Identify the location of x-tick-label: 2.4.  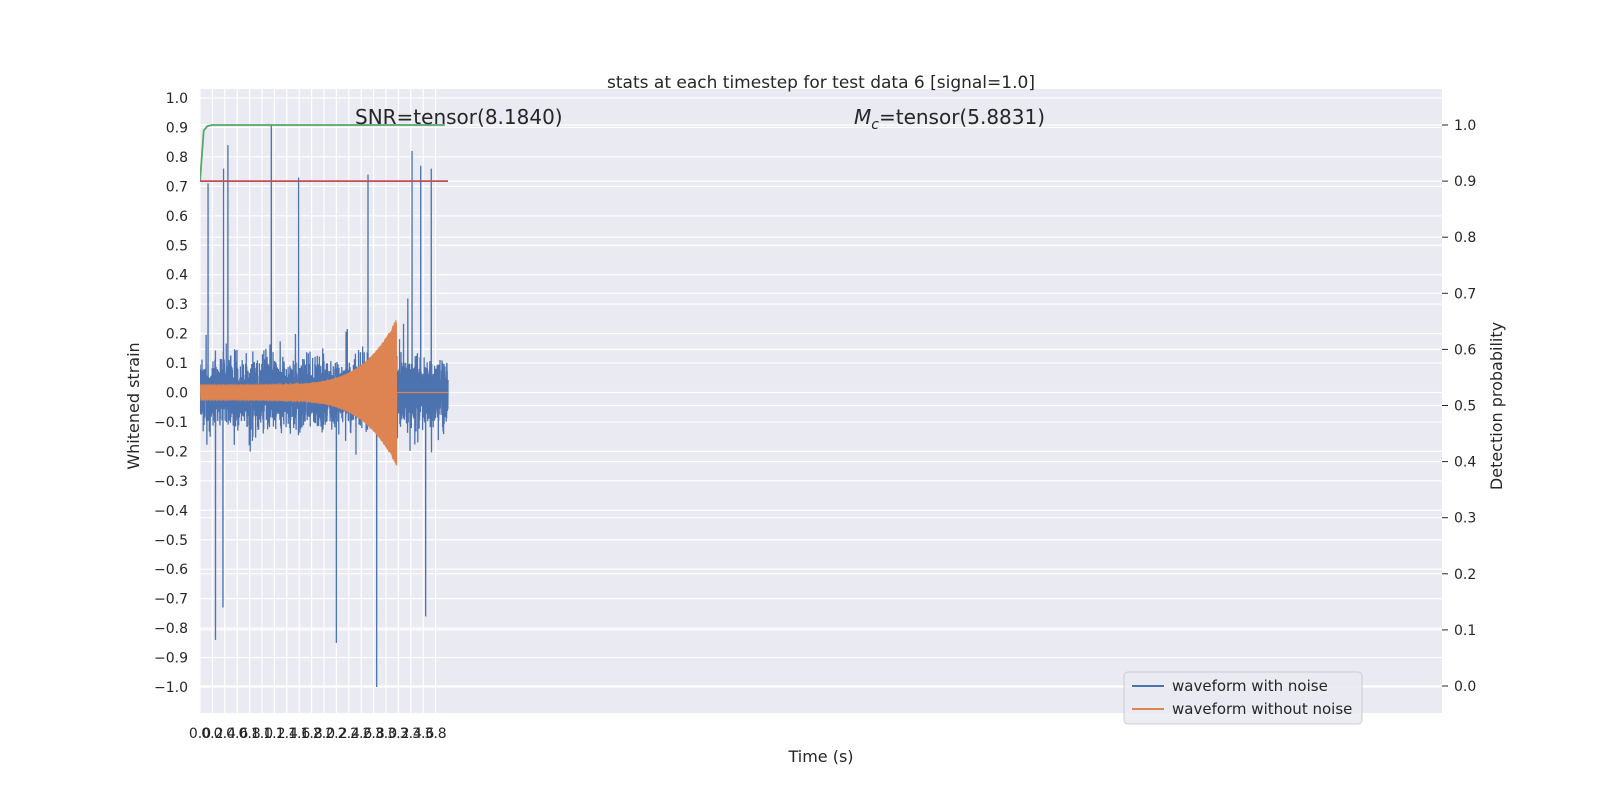
(349, 734).